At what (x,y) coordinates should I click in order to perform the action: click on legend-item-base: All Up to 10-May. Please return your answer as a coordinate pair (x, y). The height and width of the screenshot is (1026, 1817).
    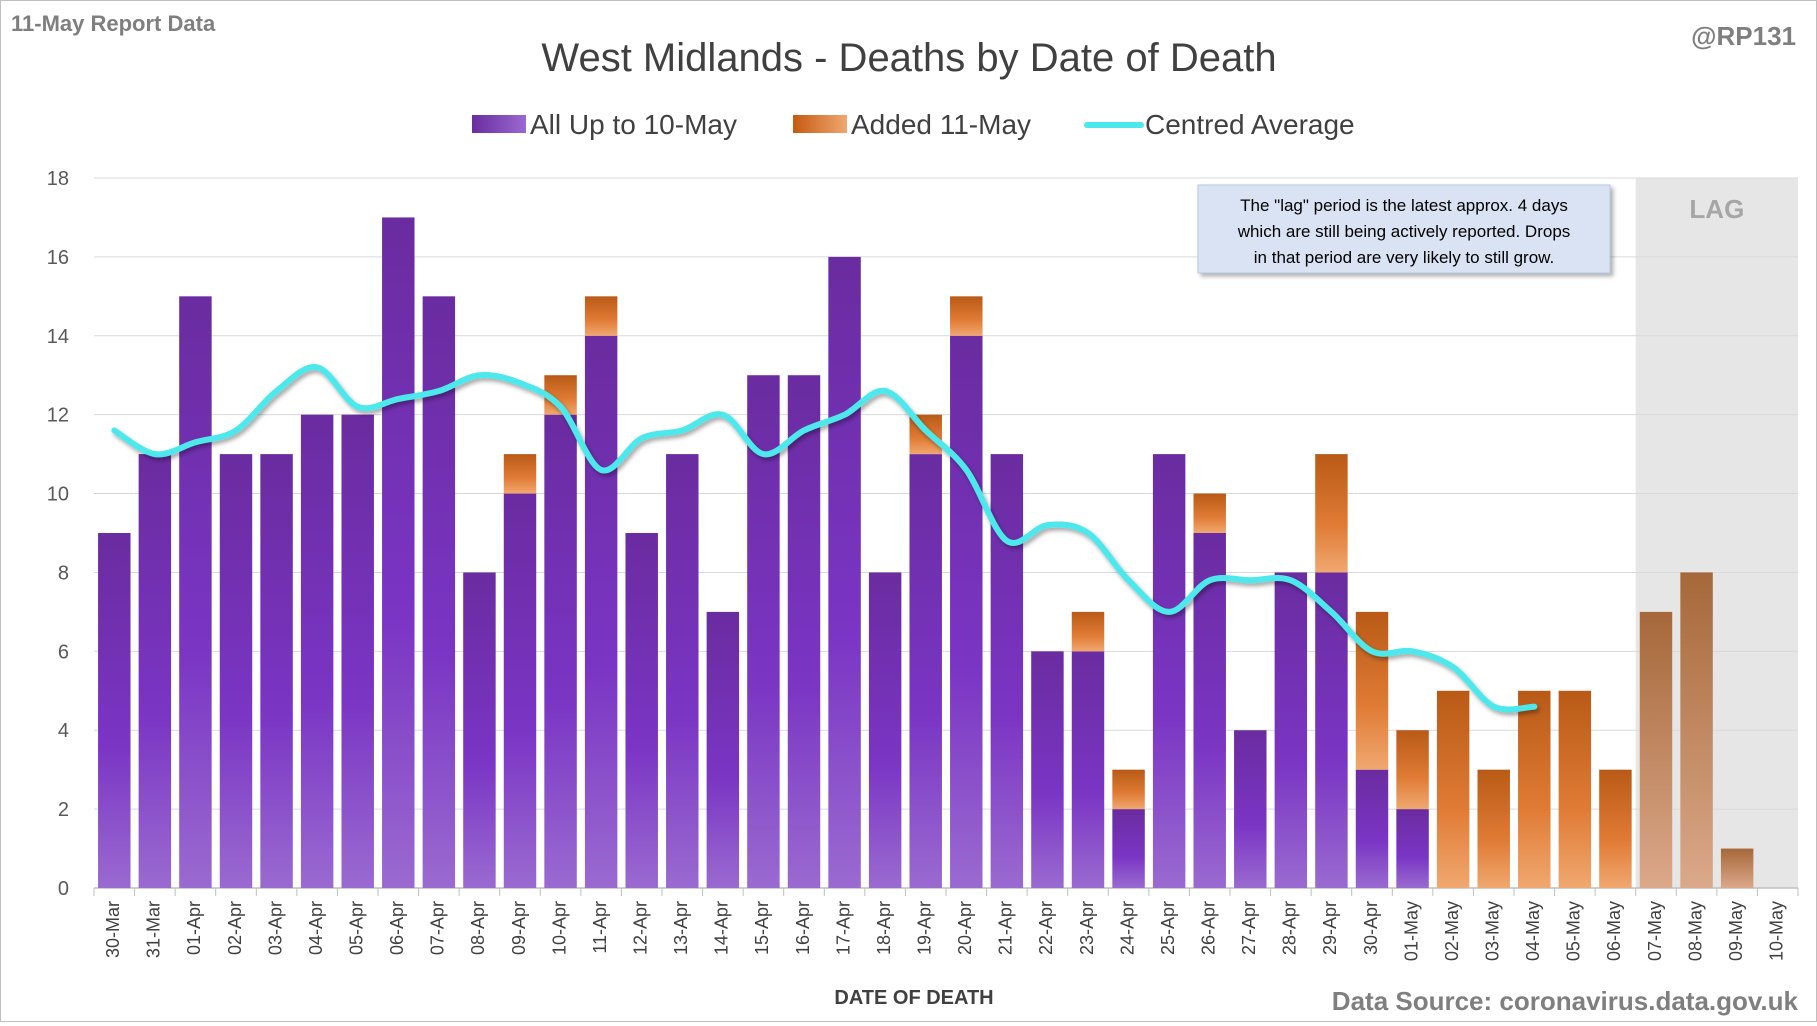
    Looking at the image, I should click on (604, 124).